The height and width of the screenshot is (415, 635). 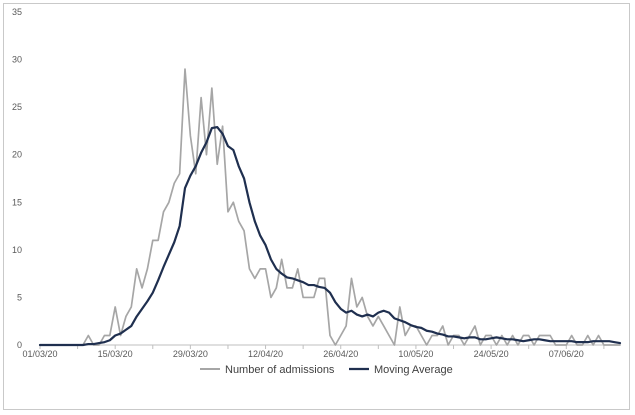 I want to click on legend-item: Number of admissions, so click(x=267, y=370).